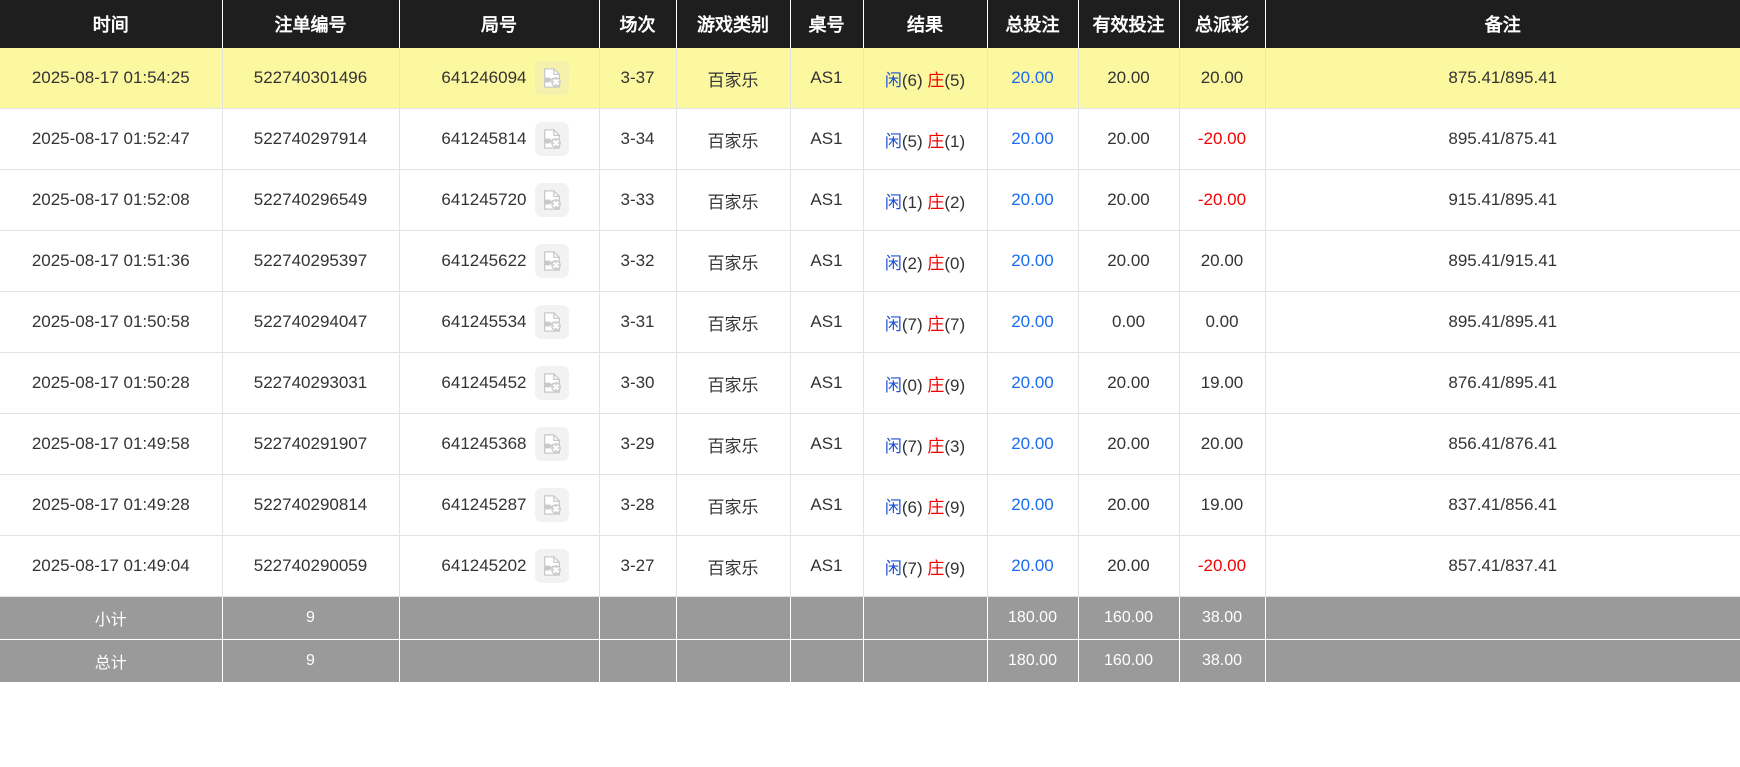 The width and height of the screenshot is (1740, 767). Describe the element at coordinates (955, 324) in the screenshot. I see `result-banker-value: (7)` at that location.